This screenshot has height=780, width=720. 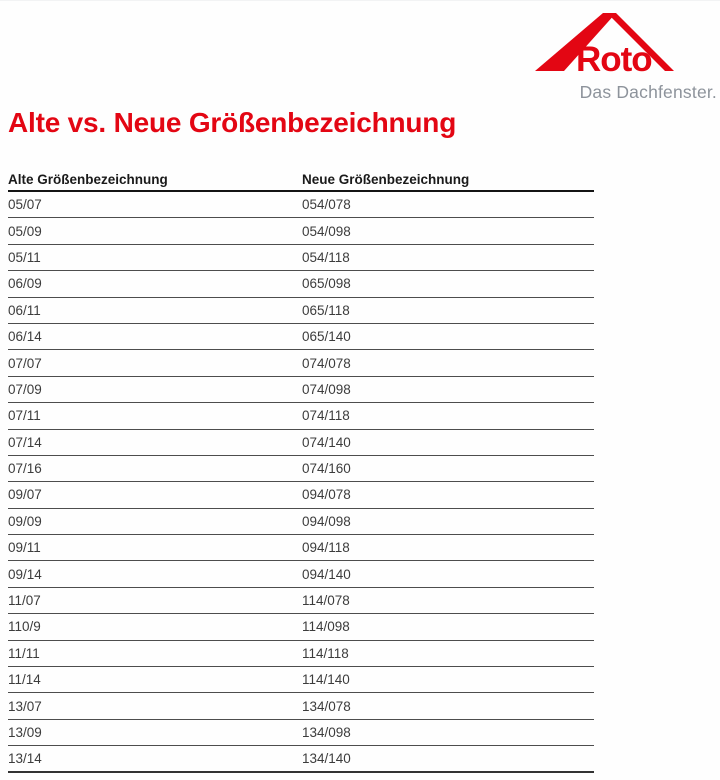 I want to click on table-row: 11/14 114/140, so click(x=301, y=680).